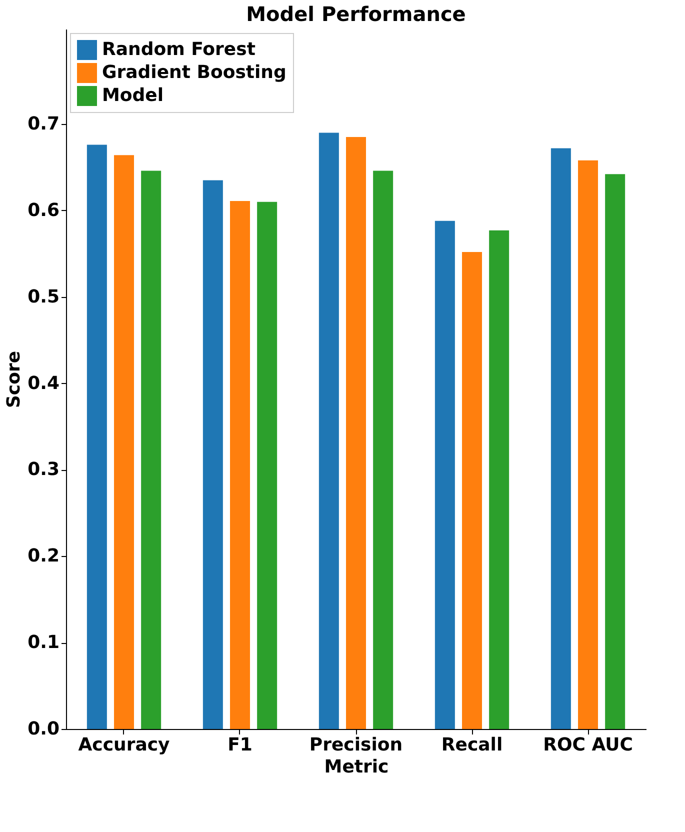  Describe the element at coordinates (44, 643) in the screenshot. I see `y-tick-label: 0.1` at that location.